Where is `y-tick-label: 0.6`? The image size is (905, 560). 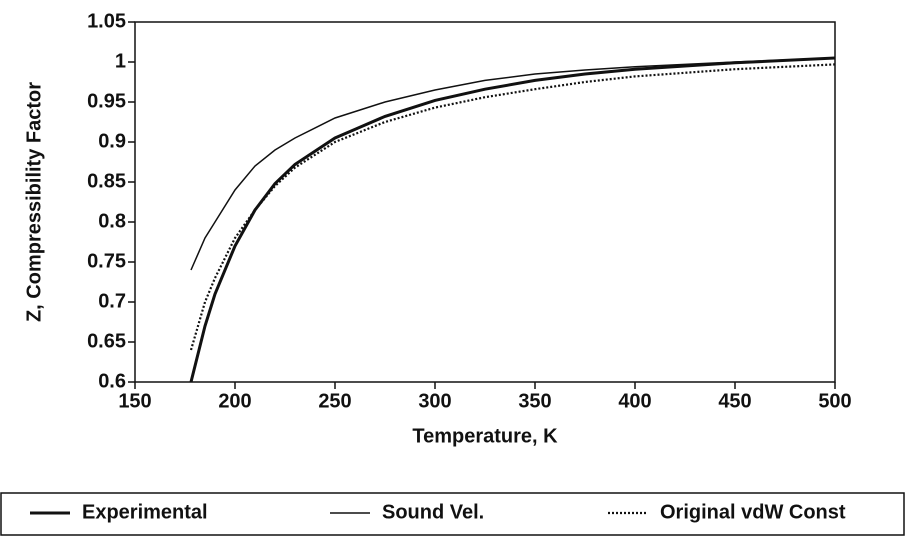
y-tick-label: 0.6 is located at coordinates (112, 381).